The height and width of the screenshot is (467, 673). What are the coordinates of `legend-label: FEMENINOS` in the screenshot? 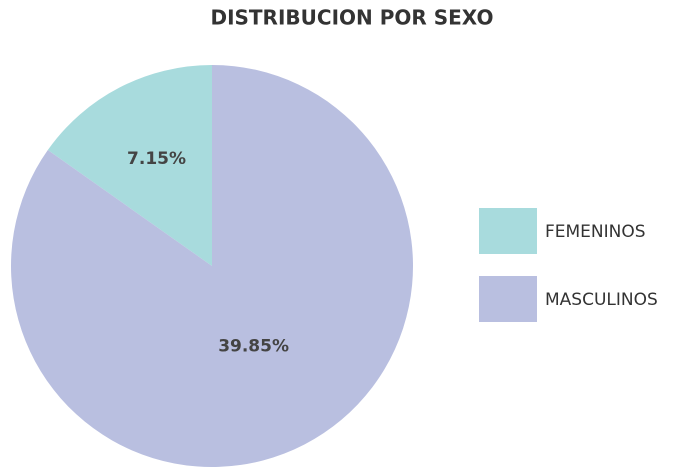 It's located at (595, 232).